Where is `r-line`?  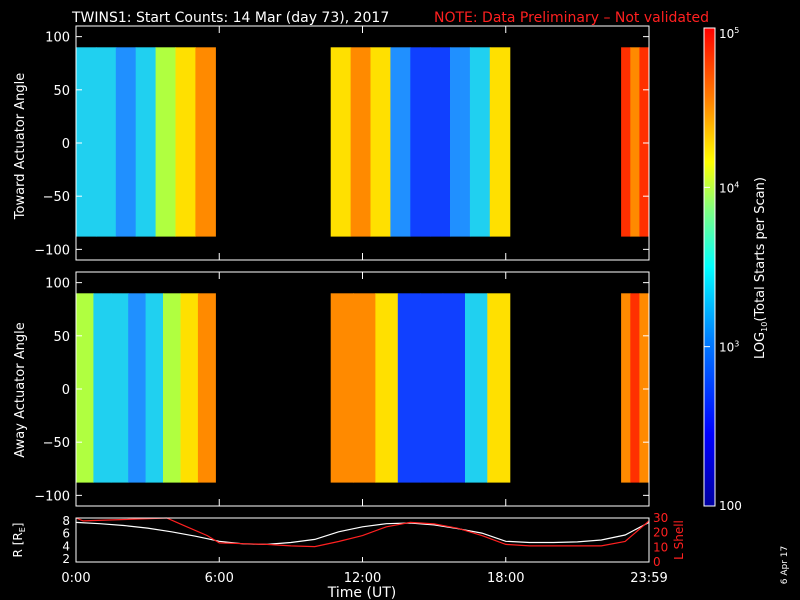
r-line is located at coordinates (362, 533).